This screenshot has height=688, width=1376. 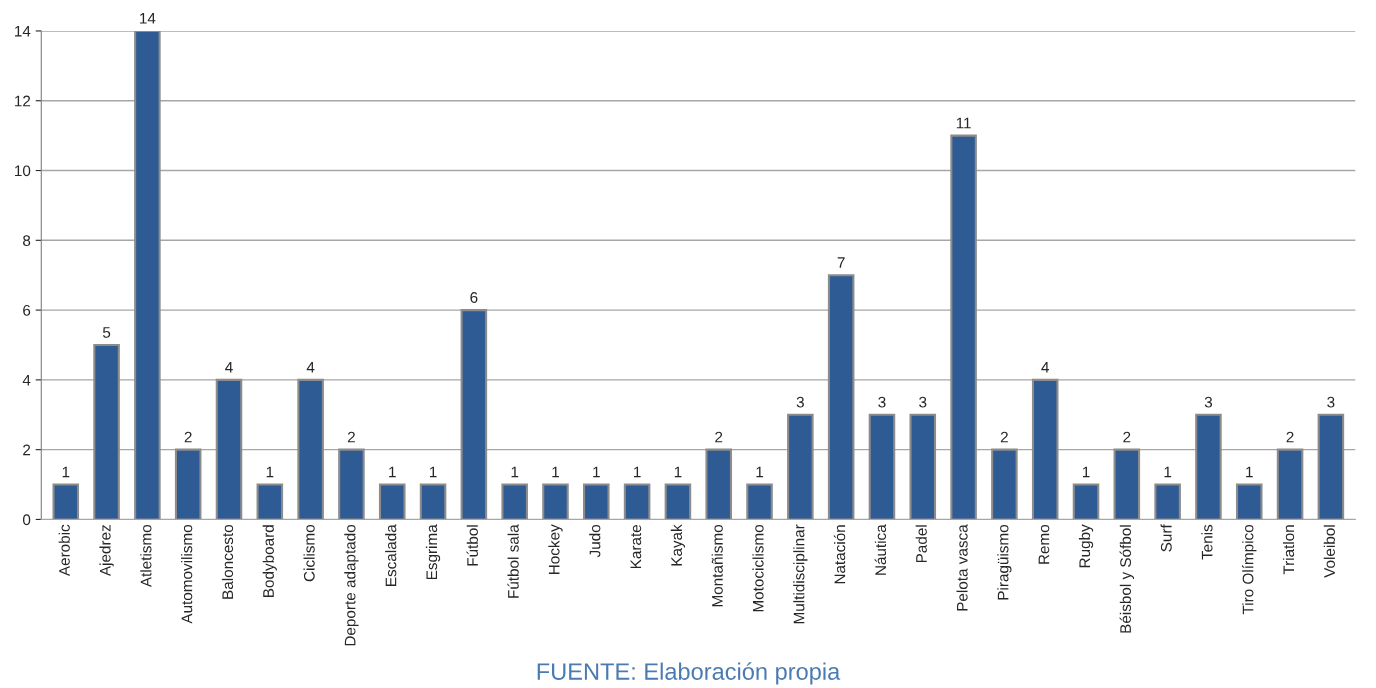 I want to click on x-tick-label: Judo, so click(x=595, y=541).